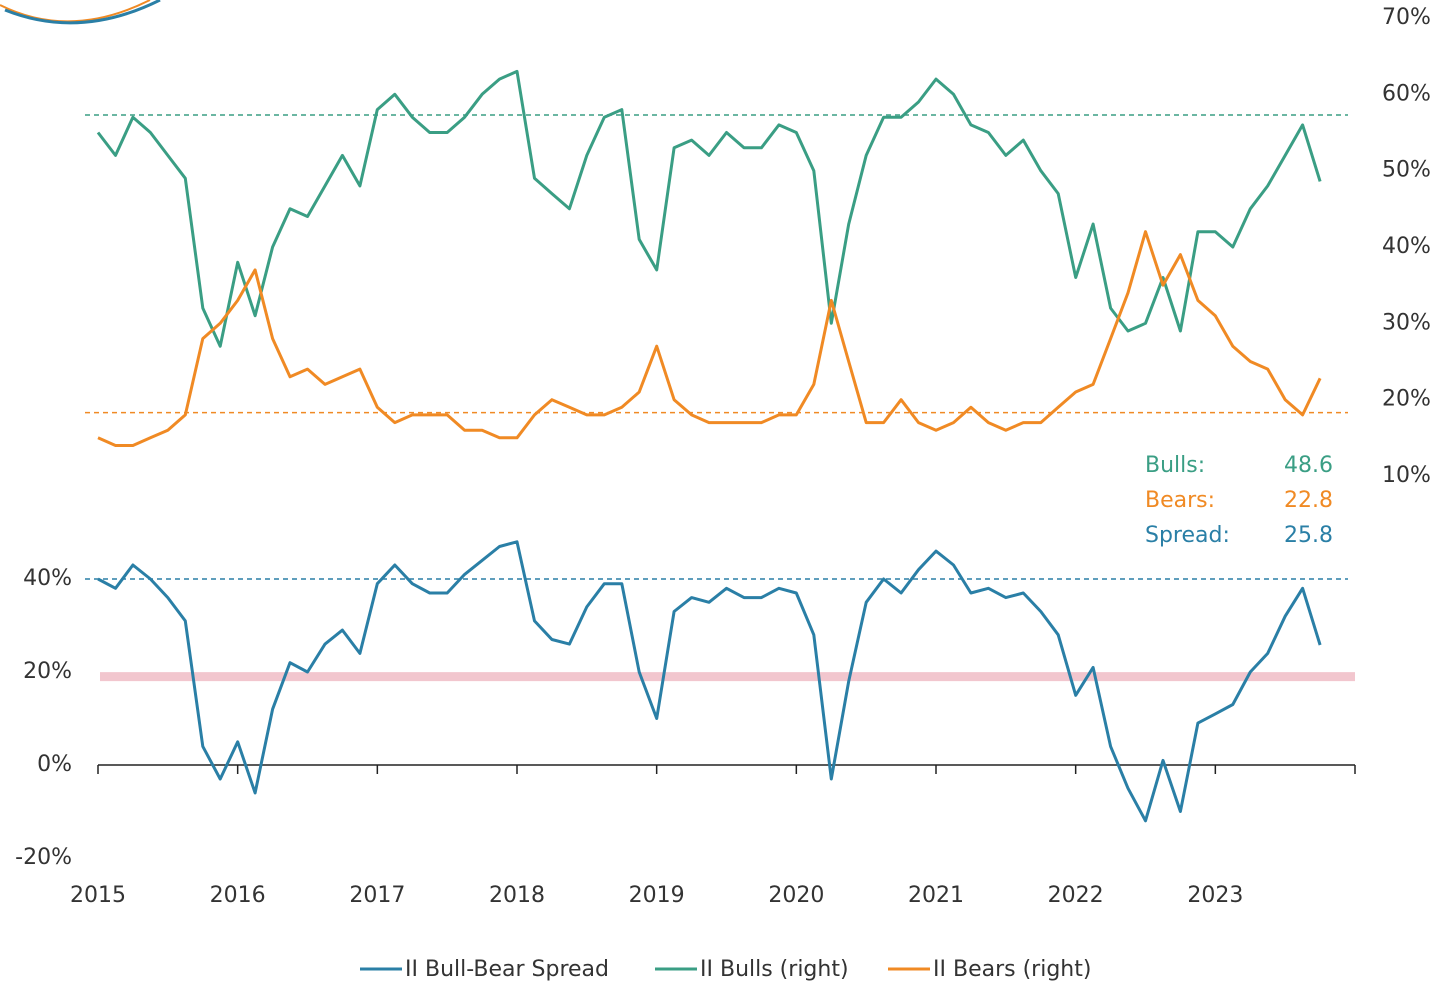 The height and width of the screenshot is (988, 1442). What do you see at coordinates (1406, 322) in the screenshot?
I see `y2-tick-label: 30%` at bounding box center [1406, 322].